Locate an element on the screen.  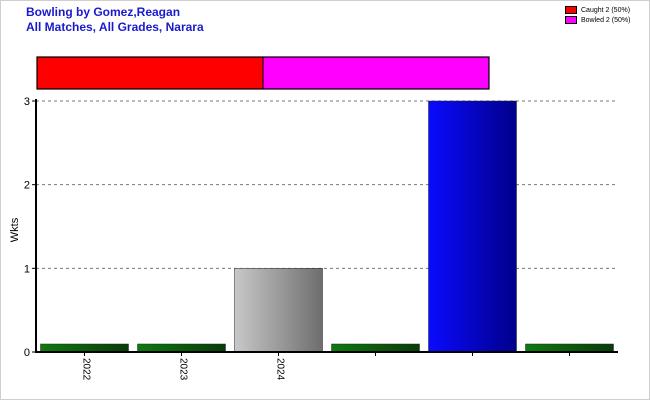
legend-label-bowled: Bowled 2 (50%) is located at coordinates (606, 20).